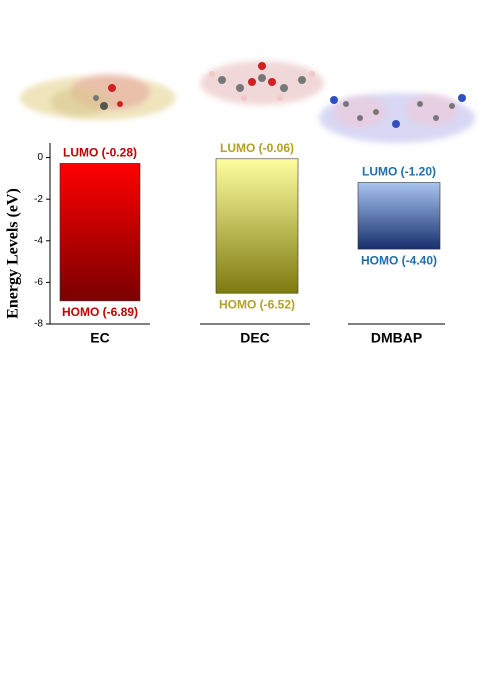 Image resolution: width=495 pixels, height=700 pixels. What do you see at coordinates (99, 338) in the screenshot?
I see `x-tick-label: EC` at bounding box center [99, 338].